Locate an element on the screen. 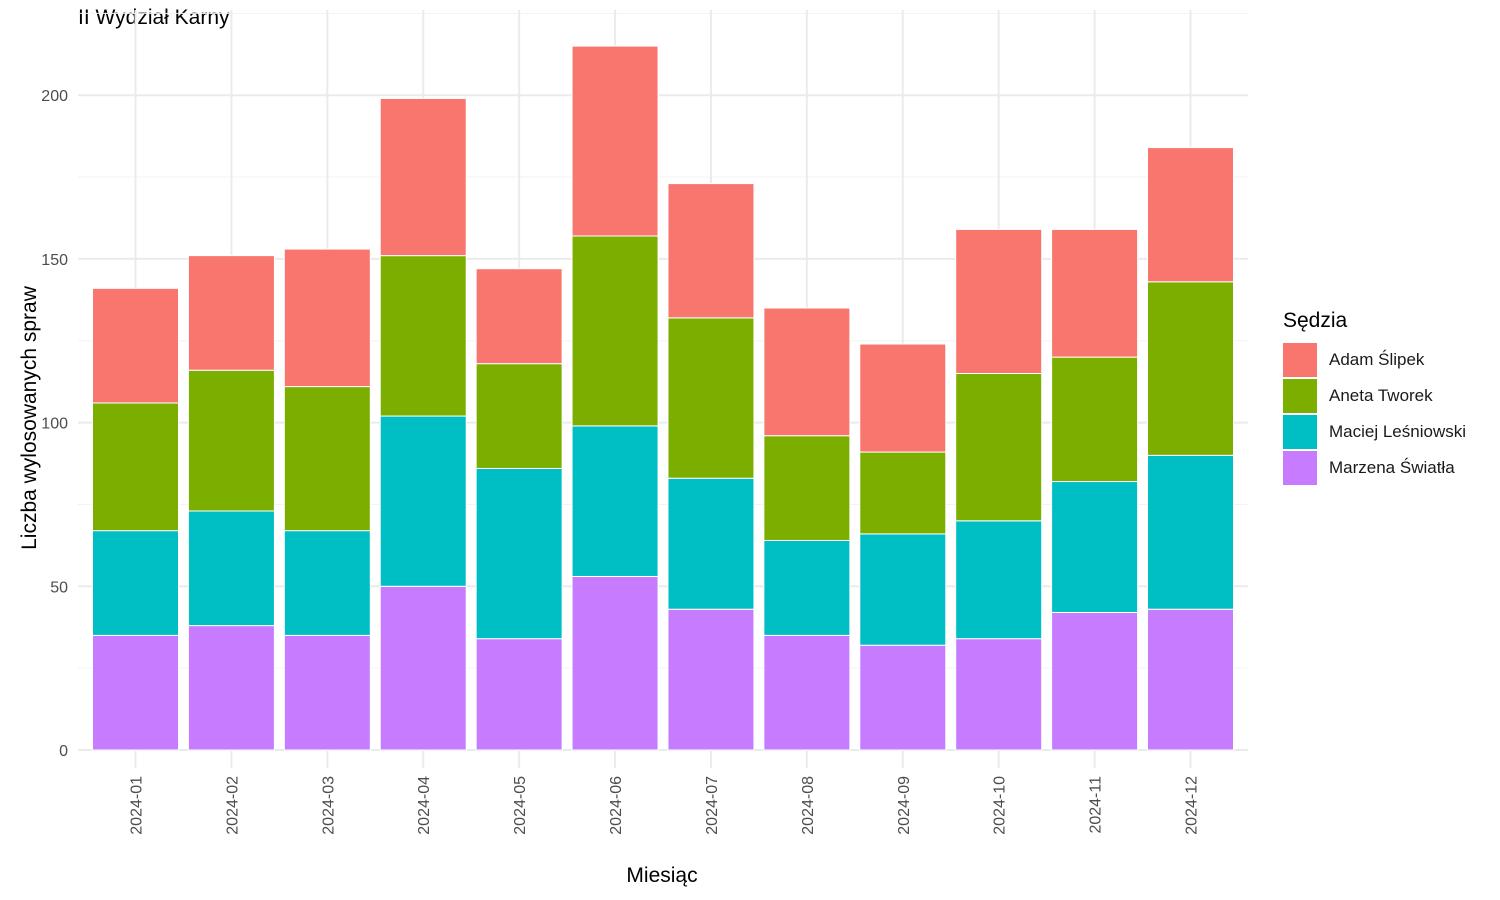  x-axis-label: Miesiąc is located at coordinates (662, 875).